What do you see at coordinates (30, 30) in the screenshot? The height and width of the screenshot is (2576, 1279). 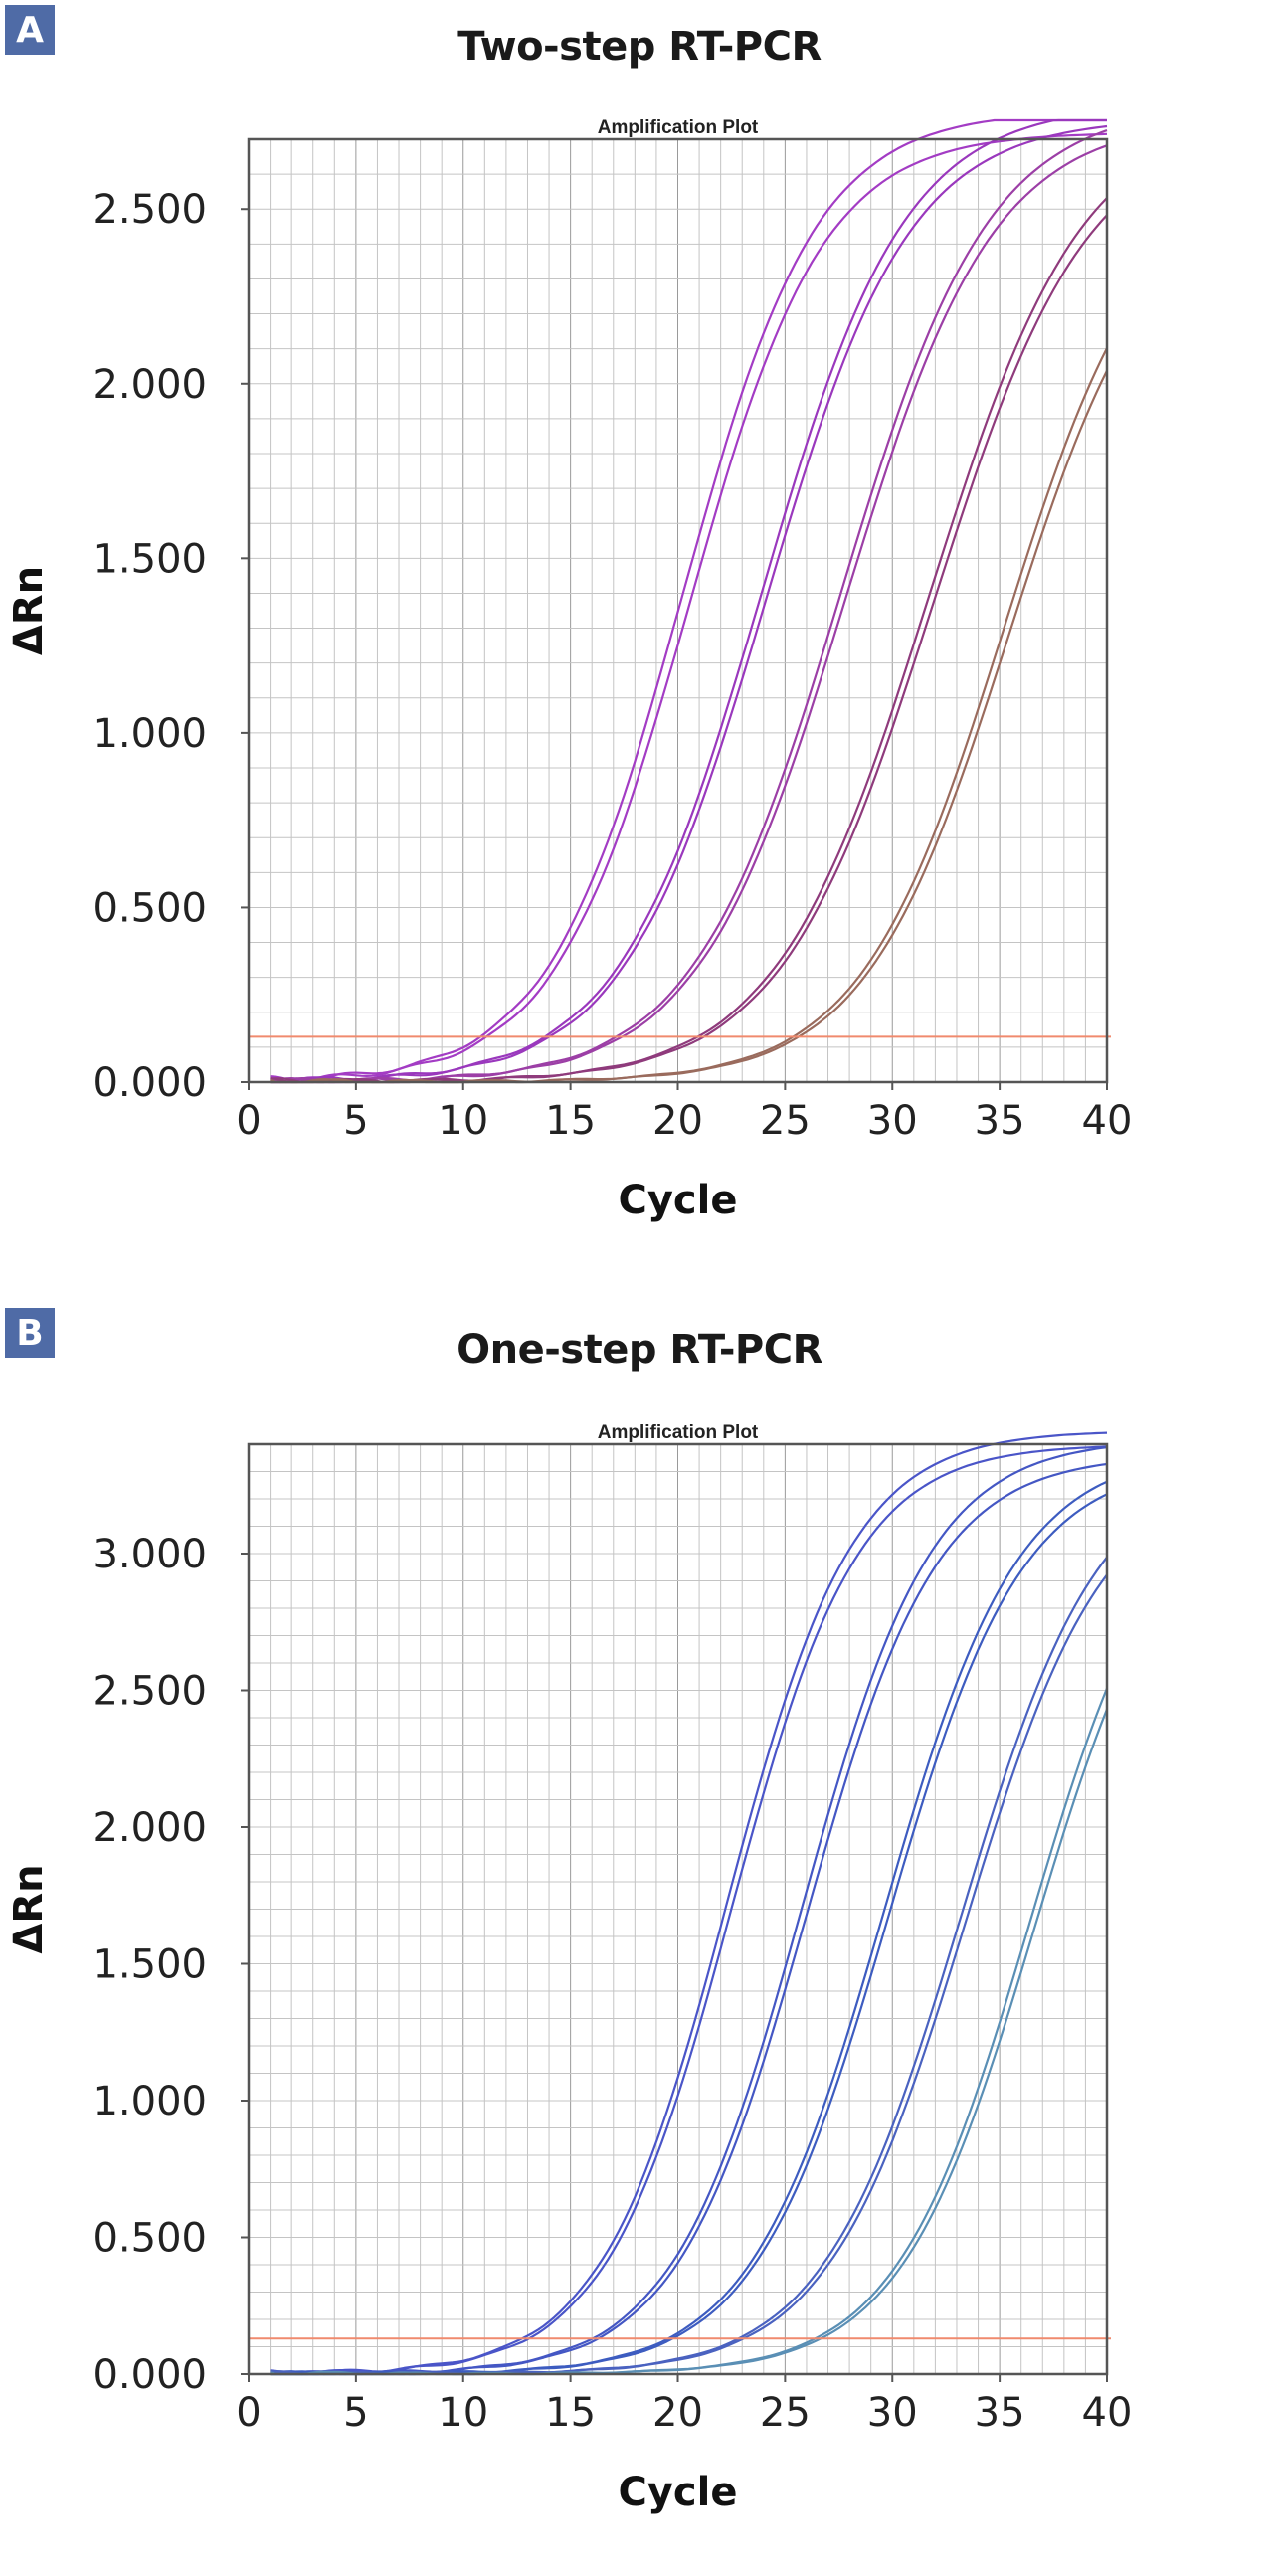 I see `panel-label: A` at bounding box center [30, 30].